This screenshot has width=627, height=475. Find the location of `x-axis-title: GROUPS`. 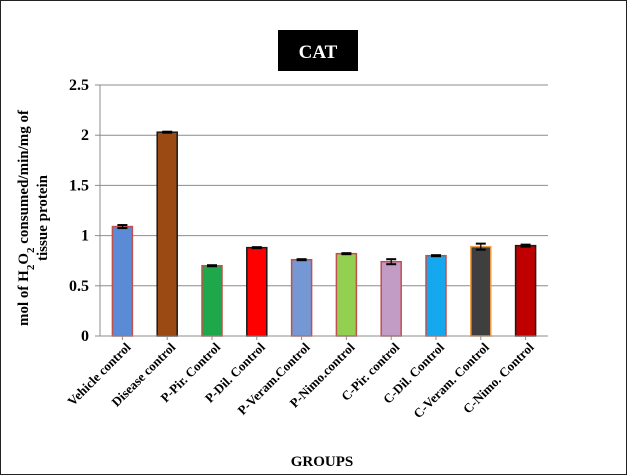

x-axis-title: GROUPS is located at coordinates (322, 462).